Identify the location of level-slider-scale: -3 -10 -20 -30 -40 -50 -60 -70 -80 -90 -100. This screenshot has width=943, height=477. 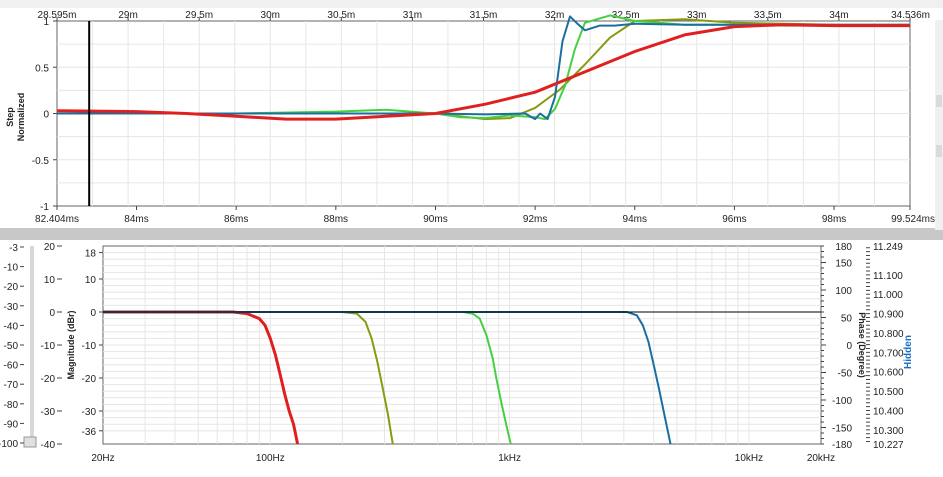
(12, 346).